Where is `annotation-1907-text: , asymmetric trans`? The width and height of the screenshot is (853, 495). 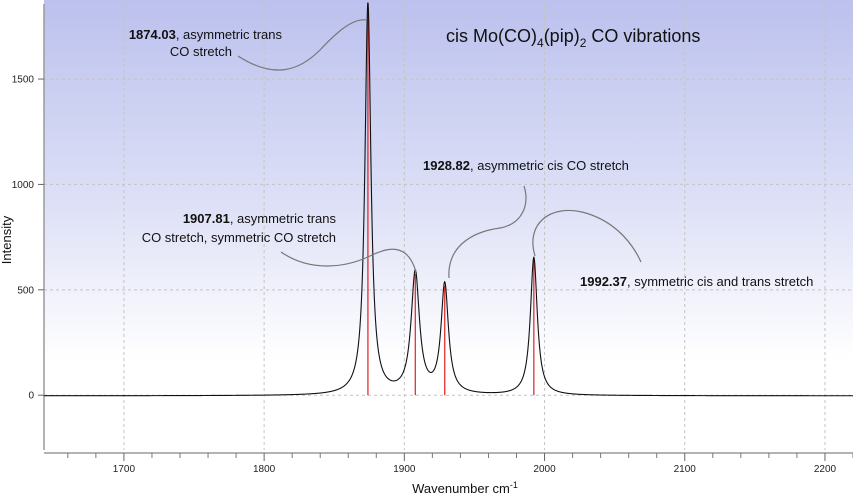
annotation-1907-text: , asymmetric trans is located at coordinates (283, 218).